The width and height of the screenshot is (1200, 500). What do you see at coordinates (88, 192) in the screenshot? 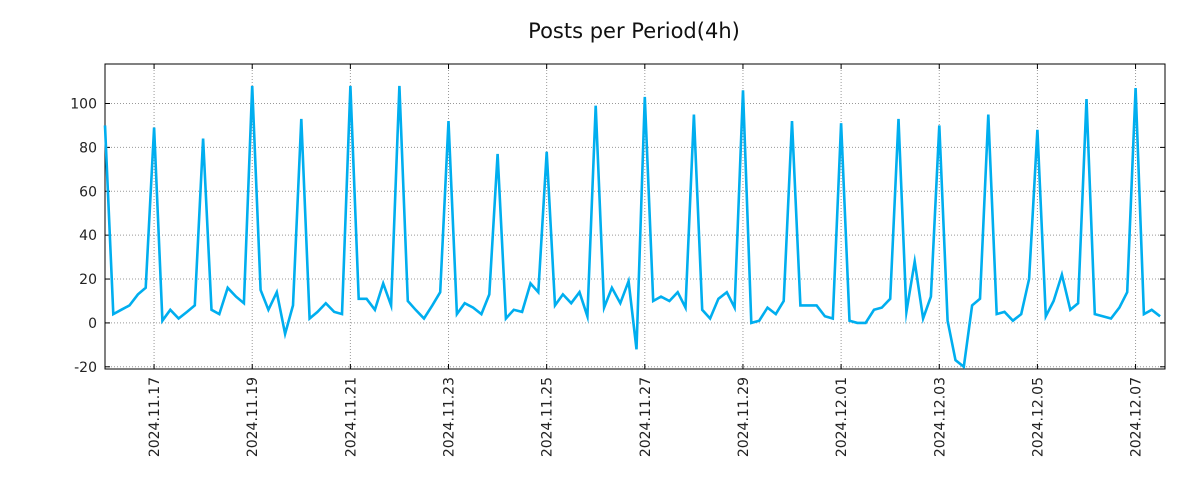
I see `y-tick-label: 60` at bounding box center [88, 192].